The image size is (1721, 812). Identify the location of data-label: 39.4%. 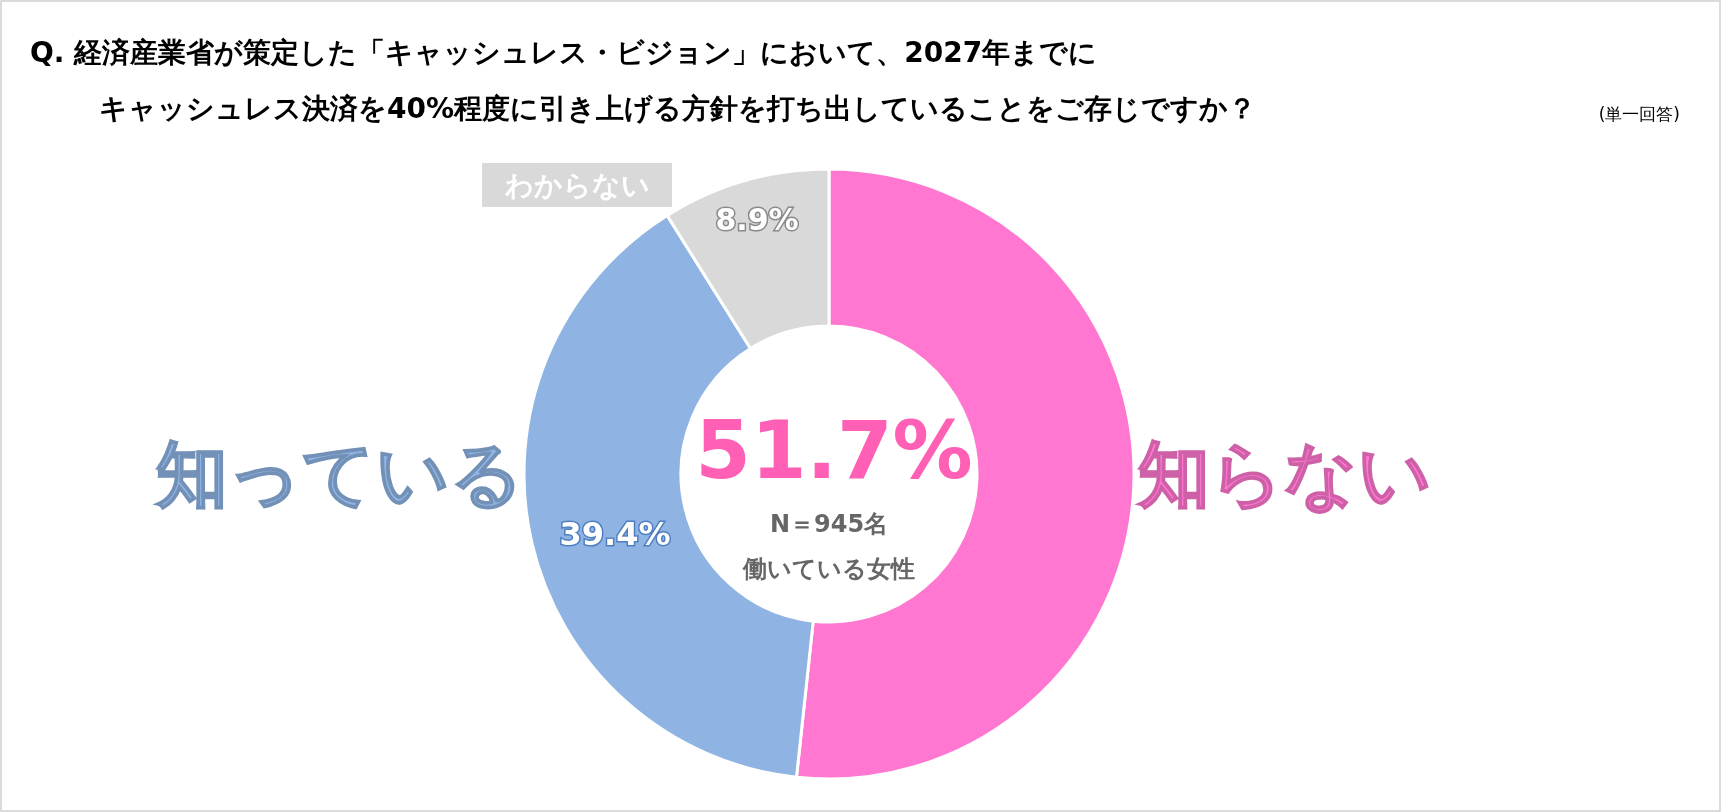
(615, 534).